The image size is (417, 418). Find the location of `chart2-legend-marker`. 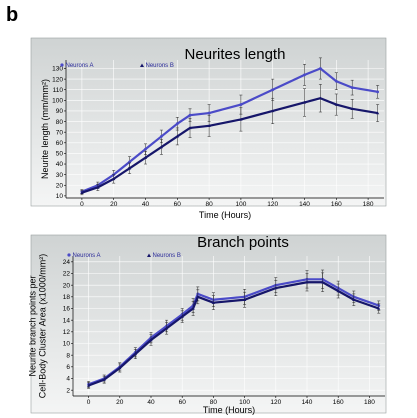

chart2-legend-marker is located at coordinates (149, 255).